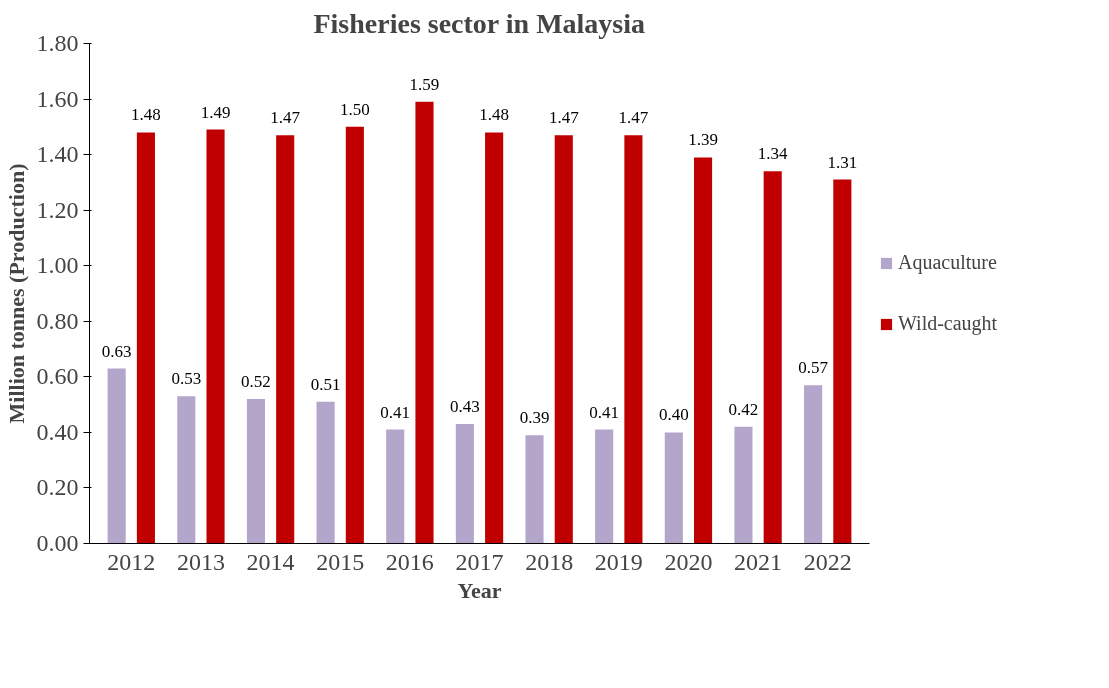 This screenshot has width=1109, height=688. What do you see at coordinates (57, 98) in the screenshot?
I see `y-tick-label: 1.60` at bounding box center [57, 98].